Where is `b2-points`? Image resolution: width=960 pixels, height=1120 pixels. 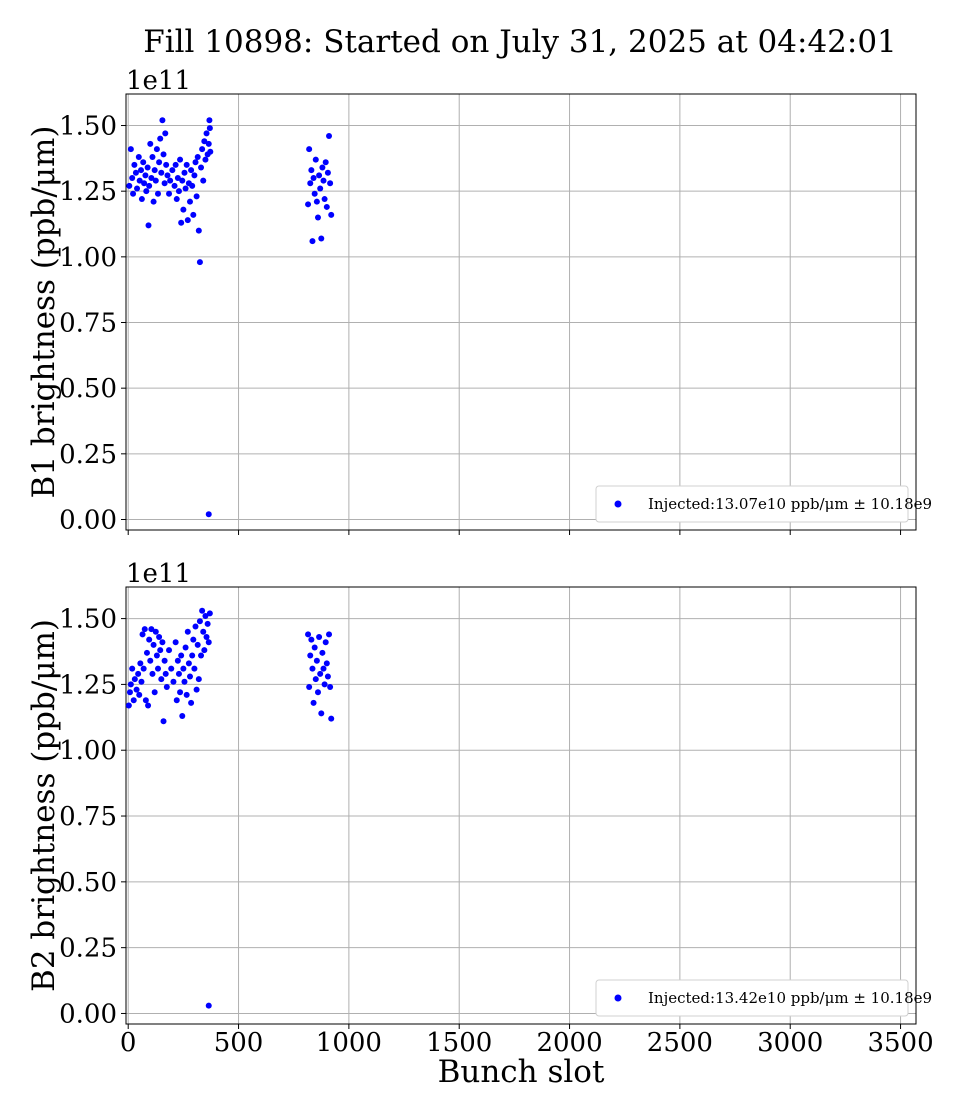 b2-points is located at coordinates (230, 808).